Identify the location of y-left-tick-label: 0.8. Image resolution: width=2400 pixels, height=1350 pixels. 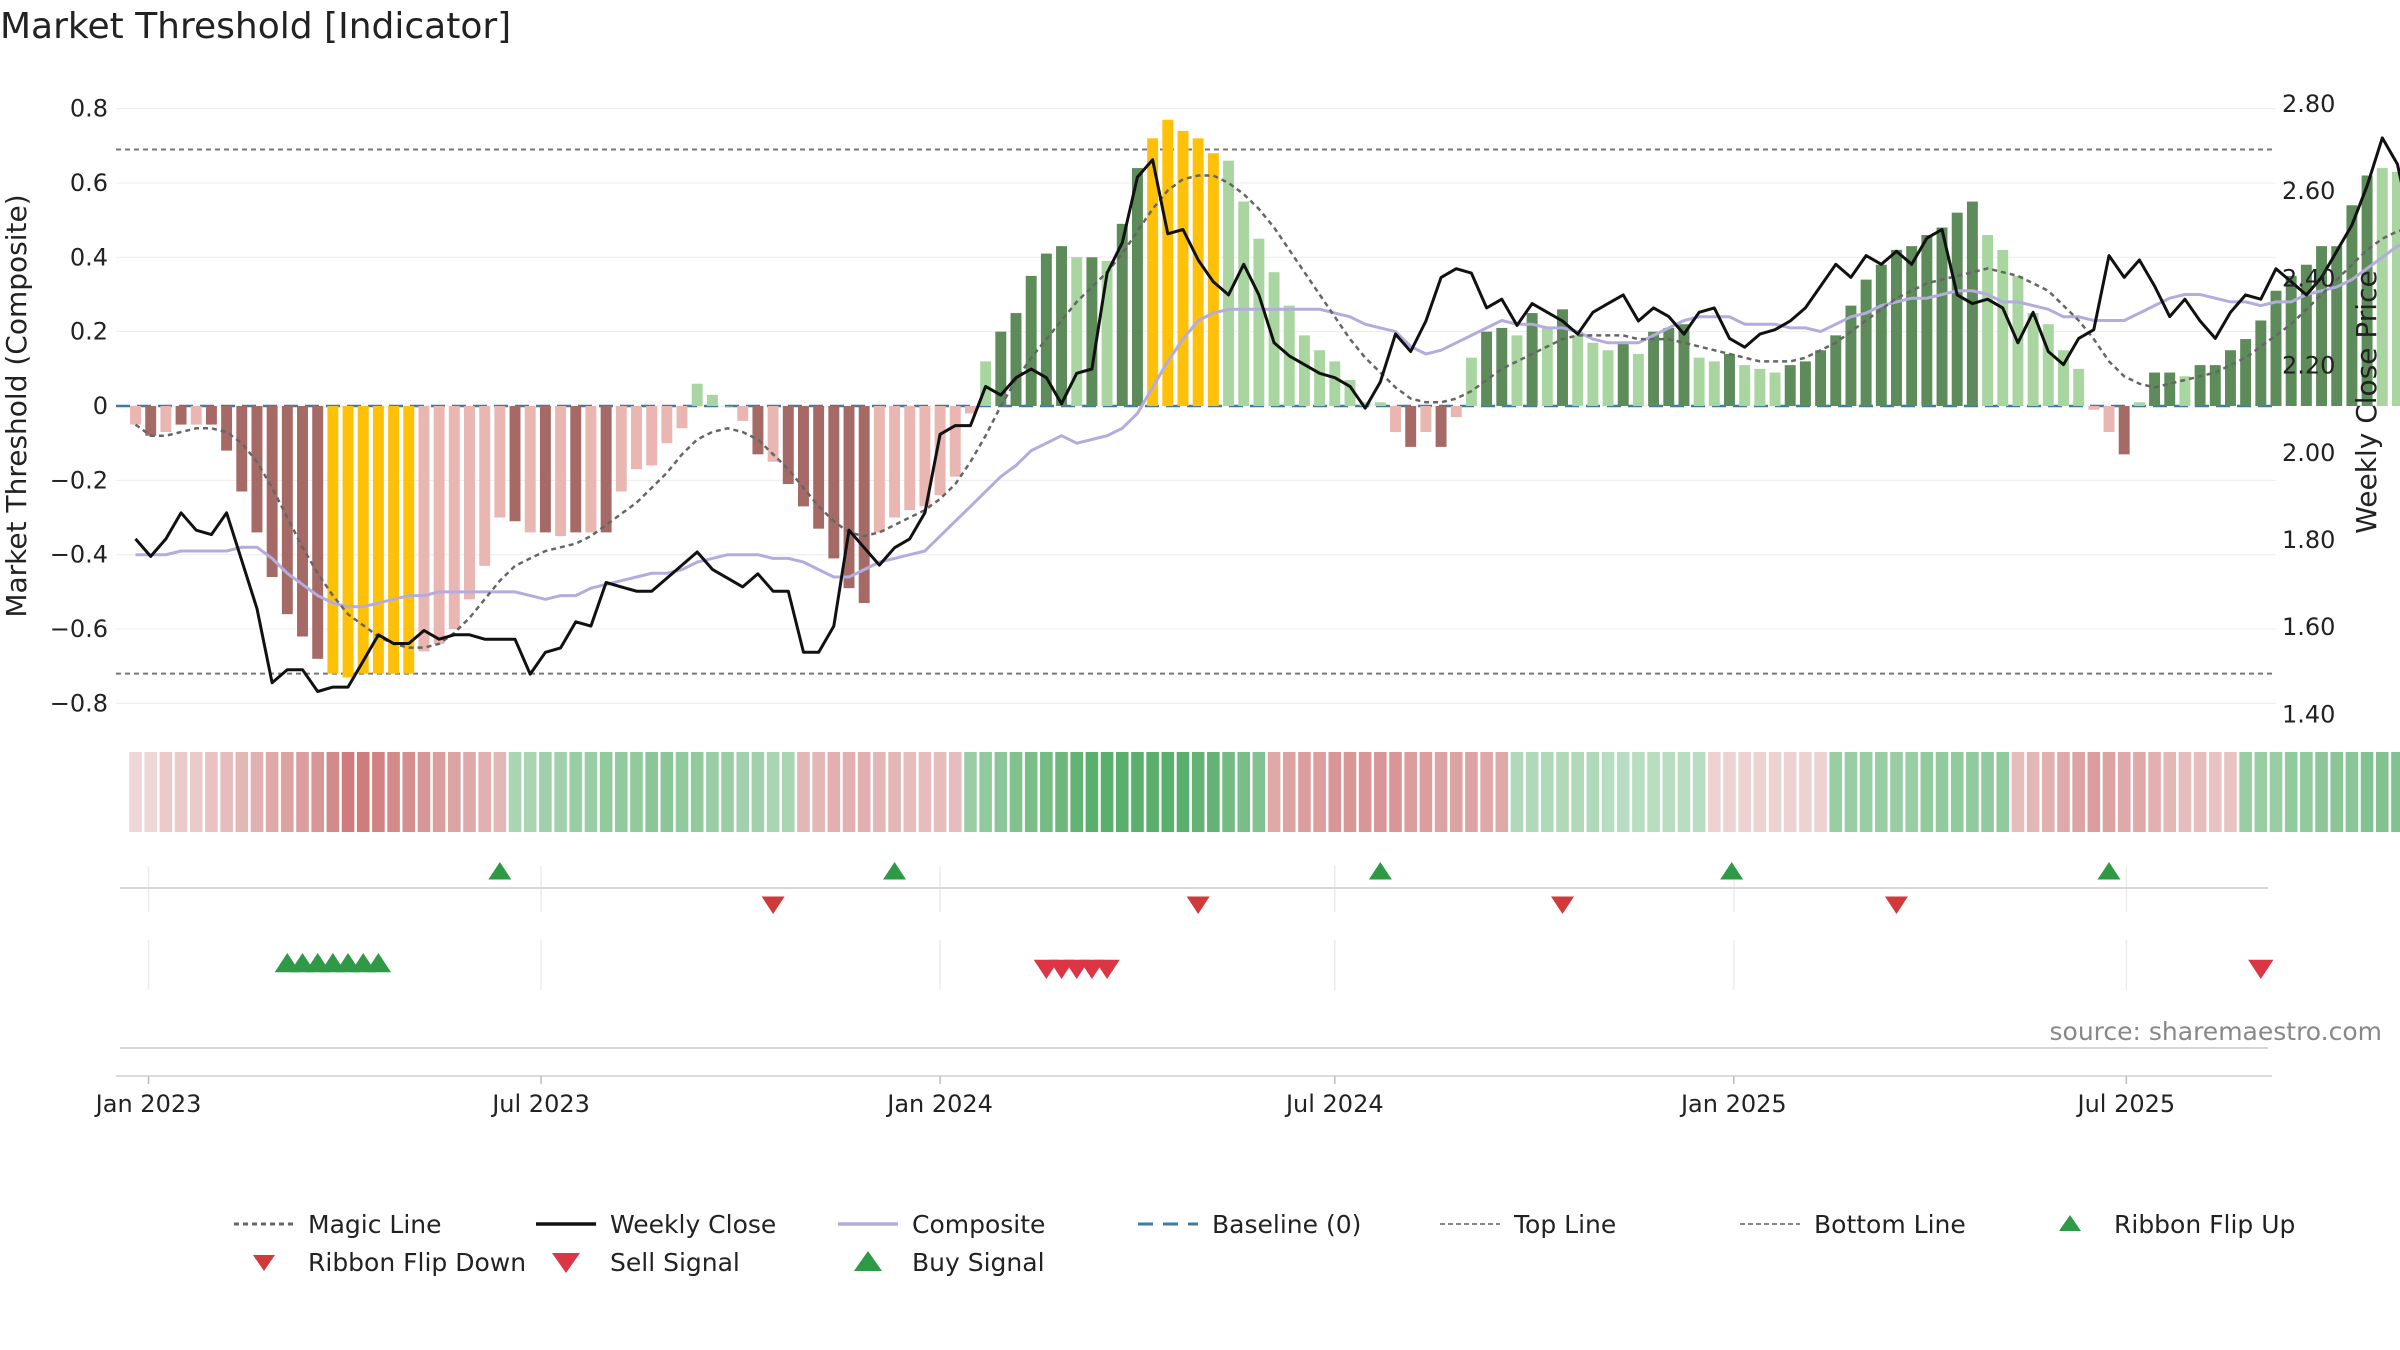
(89, 109).